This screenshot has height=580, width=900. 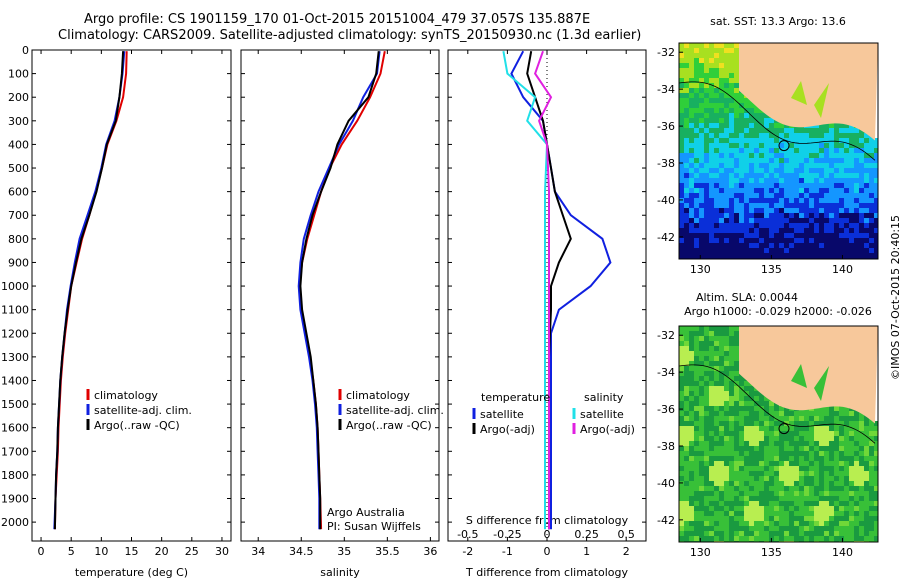 I want to click on y-tick-label: -38, so click(x=666, y=446).